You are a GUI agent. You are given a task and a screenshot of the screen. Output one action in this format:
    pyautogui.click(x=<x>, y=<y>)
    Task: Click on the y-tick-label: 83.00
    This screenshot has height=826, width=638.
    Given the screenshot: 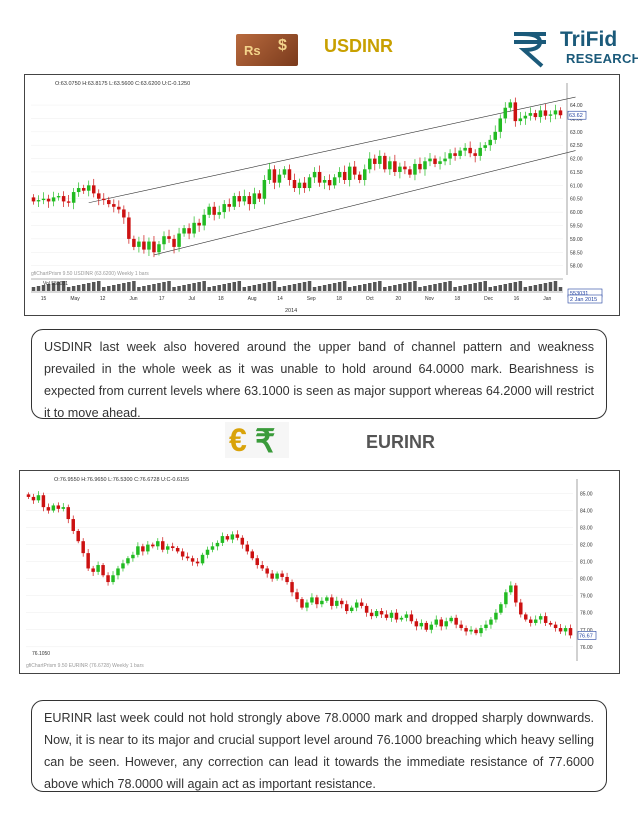 What is the action you would take?
    pyautogui.click(x=586, y=529)
    